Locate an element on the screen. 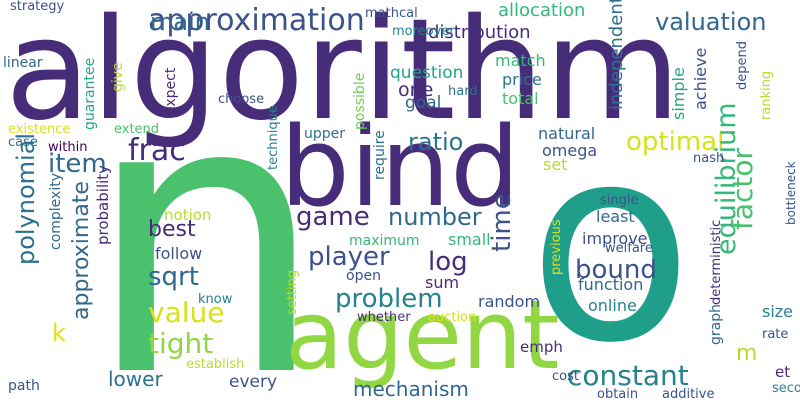 The height and width of the screenshot is (400, 800). cloud-word-path: path is located at coordinates (24, 386).